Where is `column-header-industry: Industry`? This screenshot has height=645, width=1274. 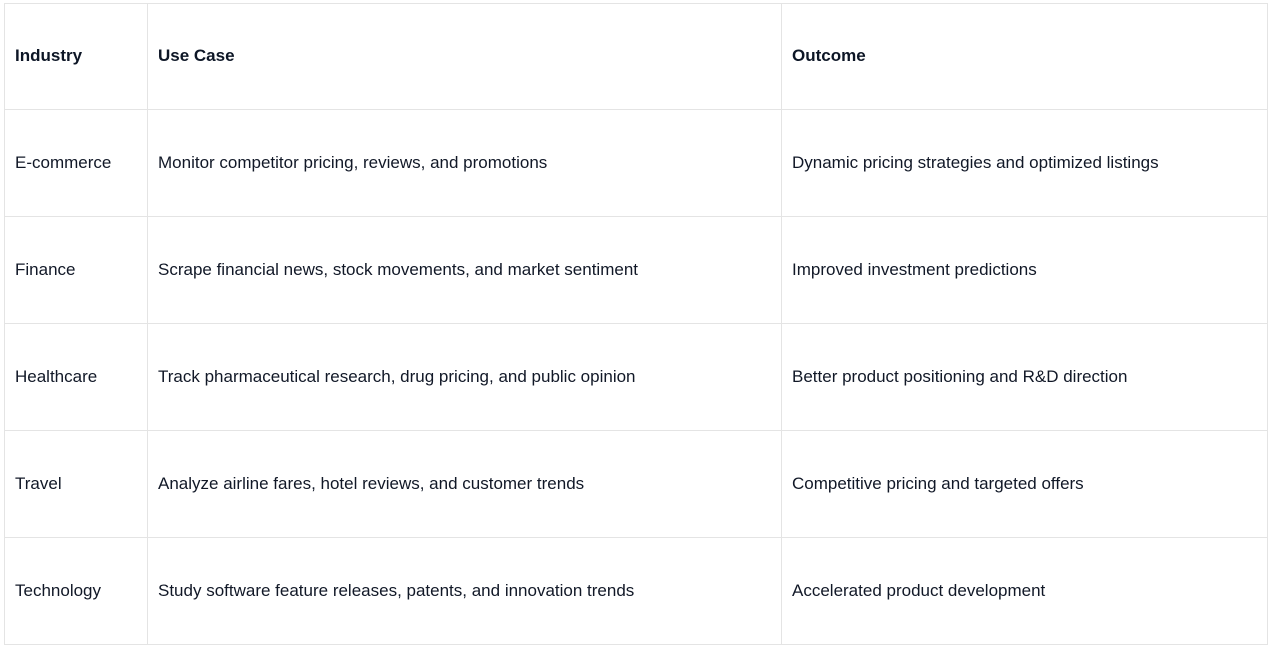 column-header-industry: Industry is located at coordinates (76, 56).